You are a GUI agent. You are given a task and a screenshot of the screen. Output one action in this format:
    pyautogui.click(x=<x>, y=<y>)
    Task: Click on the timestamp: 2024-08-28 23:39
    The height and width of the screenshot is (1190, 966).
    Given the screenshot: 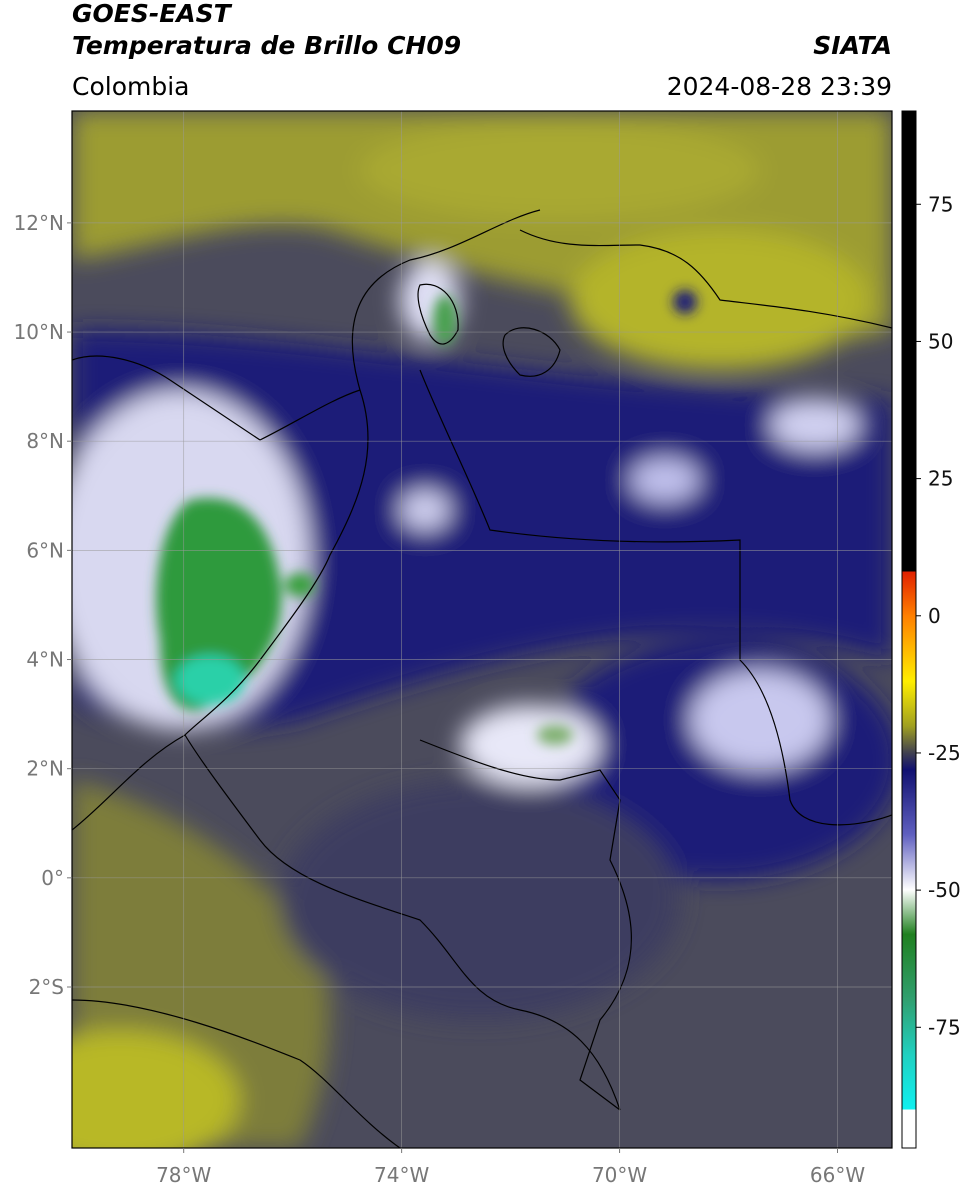 What is the action you would take?
    pyautogui.click(x=779, y=86)
    